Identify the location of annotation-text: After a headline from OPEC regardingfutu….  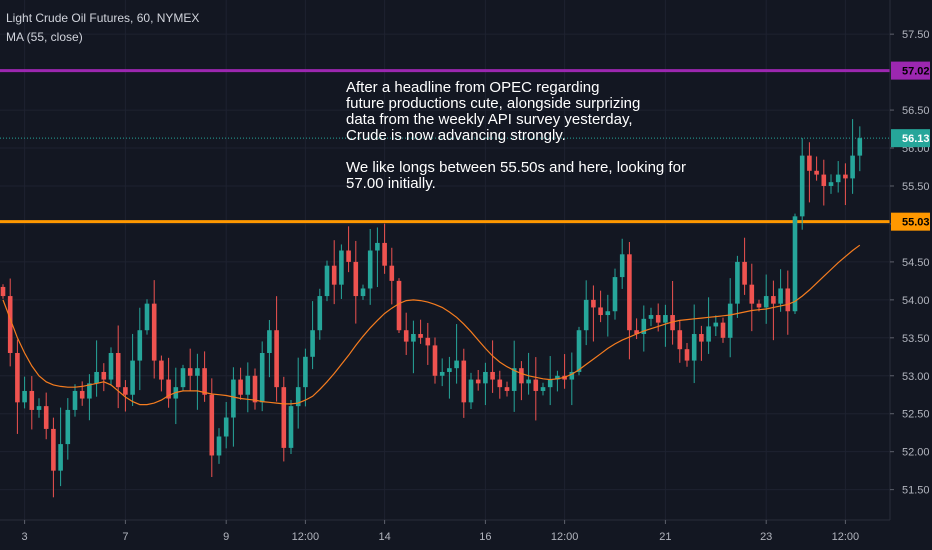
(516, 135).